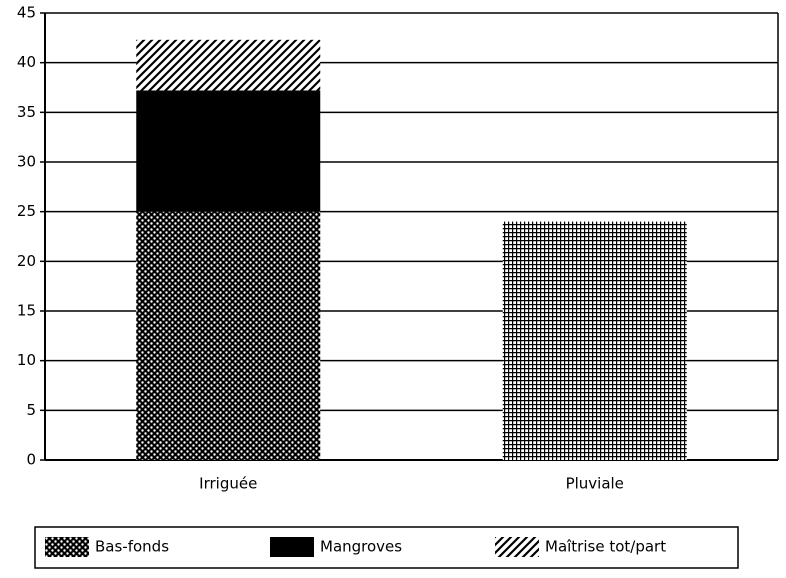 The image size is (786, 578). I want to click on y-tick-label: 45, so click(26, 13).